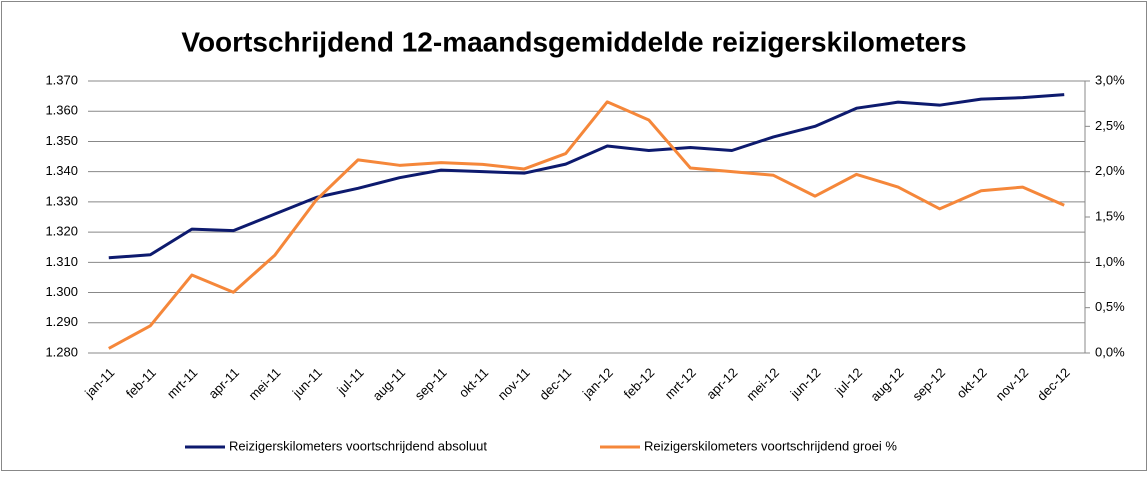  I want to click on y2-tick-label: 1,5%, so click(1110, 215).